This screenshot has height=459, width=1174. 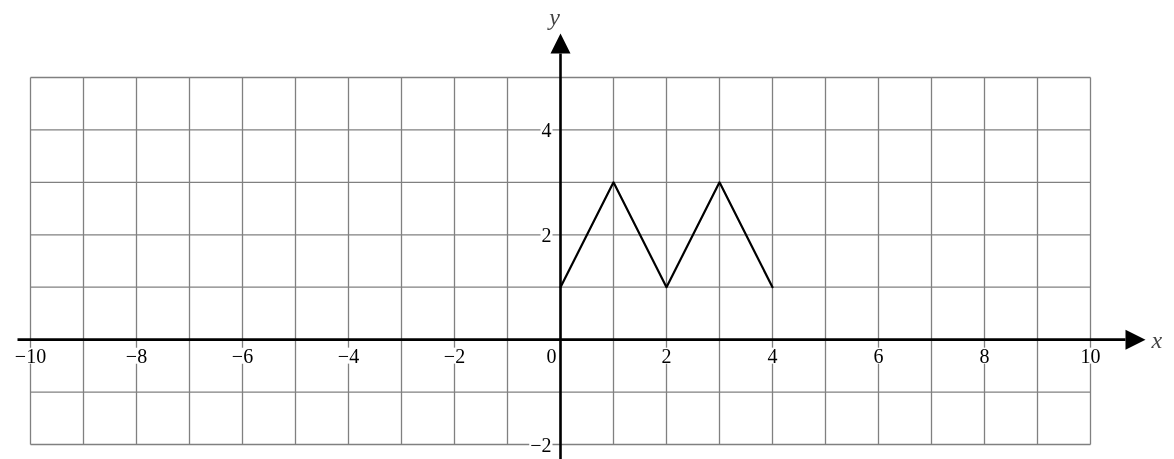 What do you see at coordinates (546, 129) in the screenshot?
I see `y-tick-label: 4` at bounding box center [546, 129].